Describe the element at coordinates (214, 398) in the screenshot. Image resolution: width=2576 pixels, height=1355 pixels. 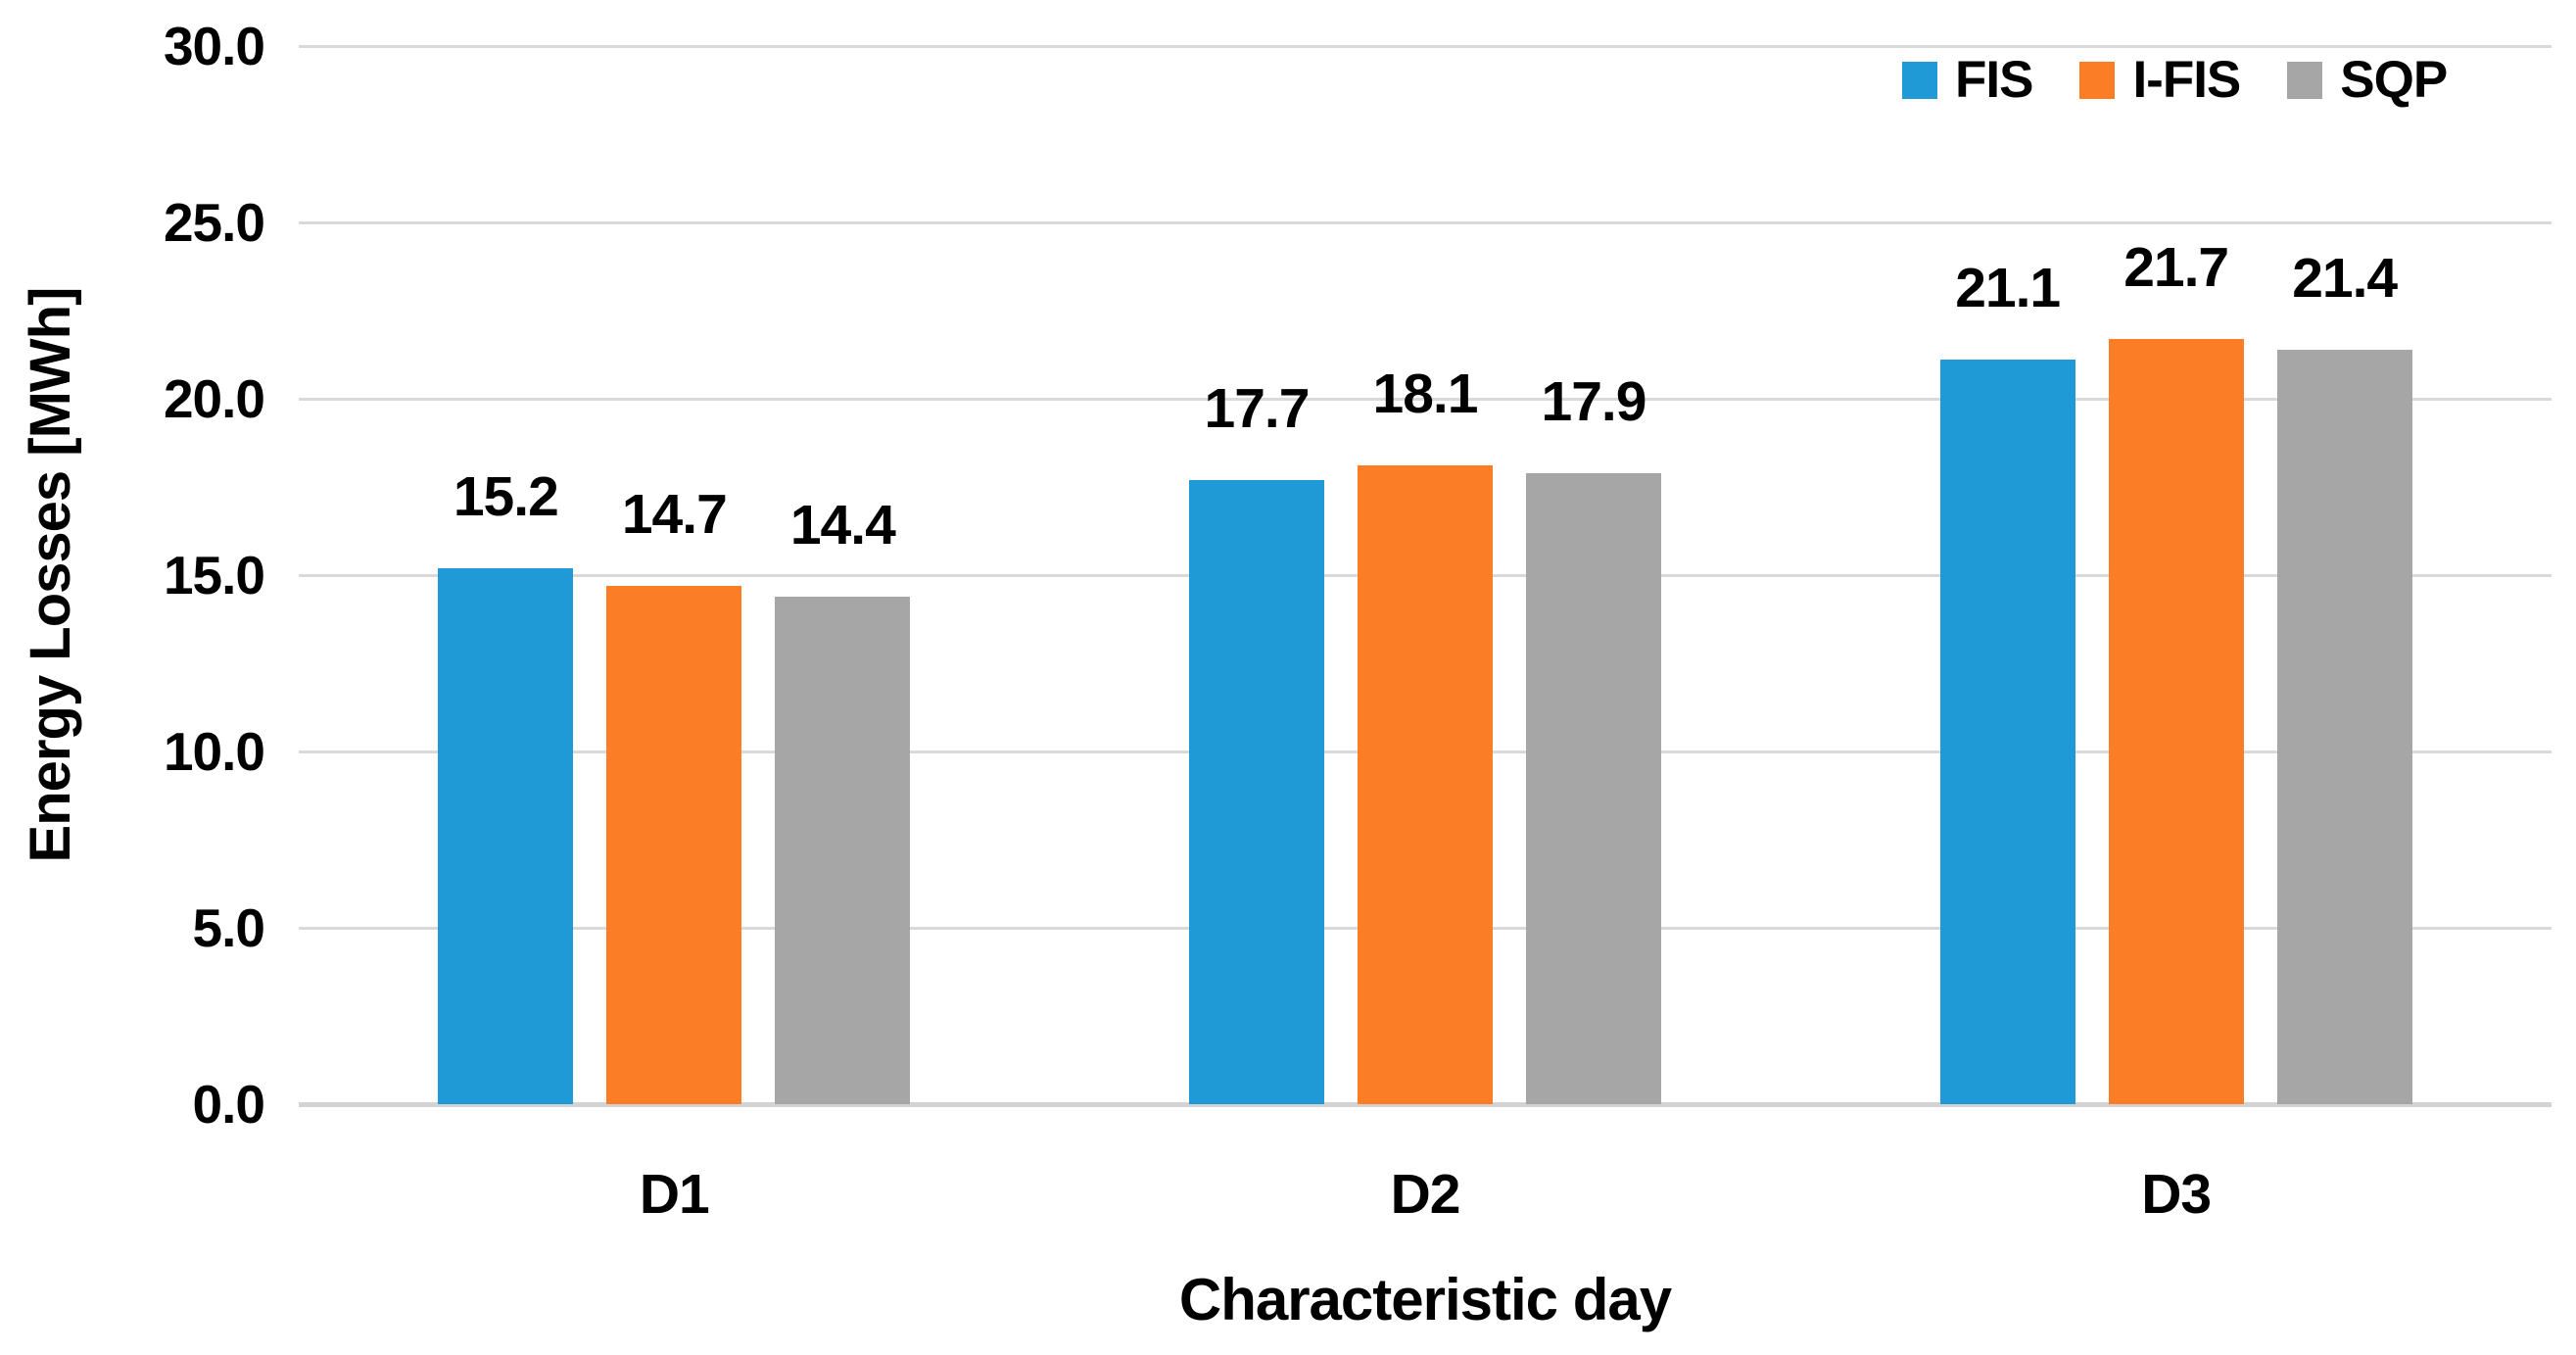
I see `y-axis-tick-label: 20.0` at that location.